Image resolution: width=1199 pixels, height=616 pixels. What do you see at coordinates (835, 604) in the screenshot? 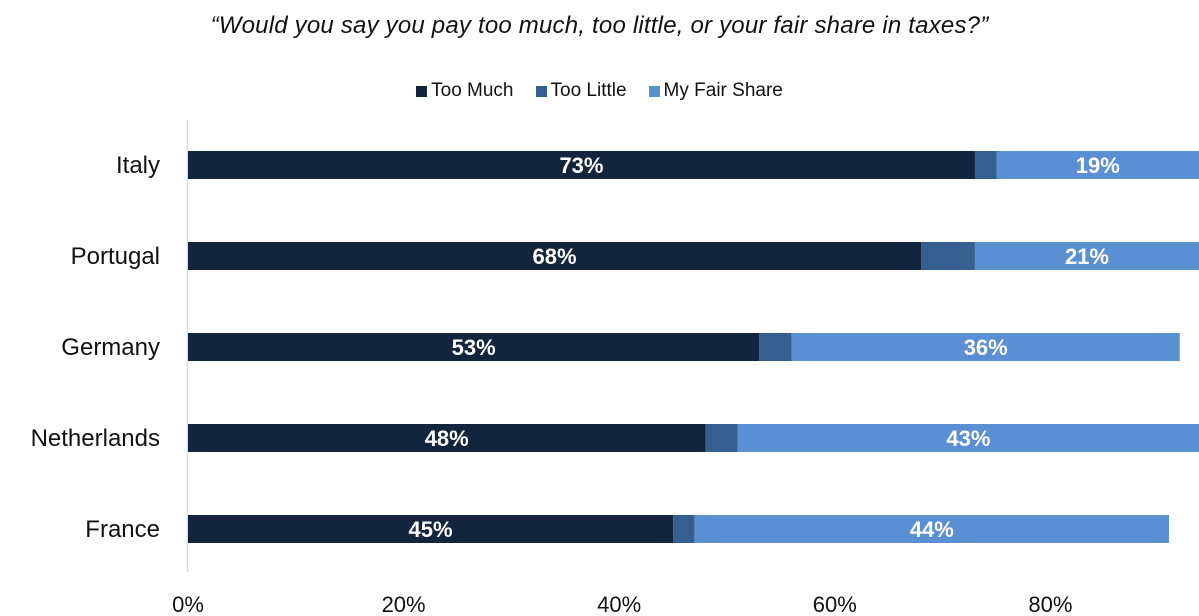
I see `x-tick-label-60: 60%` at bounding box center [835, 604].